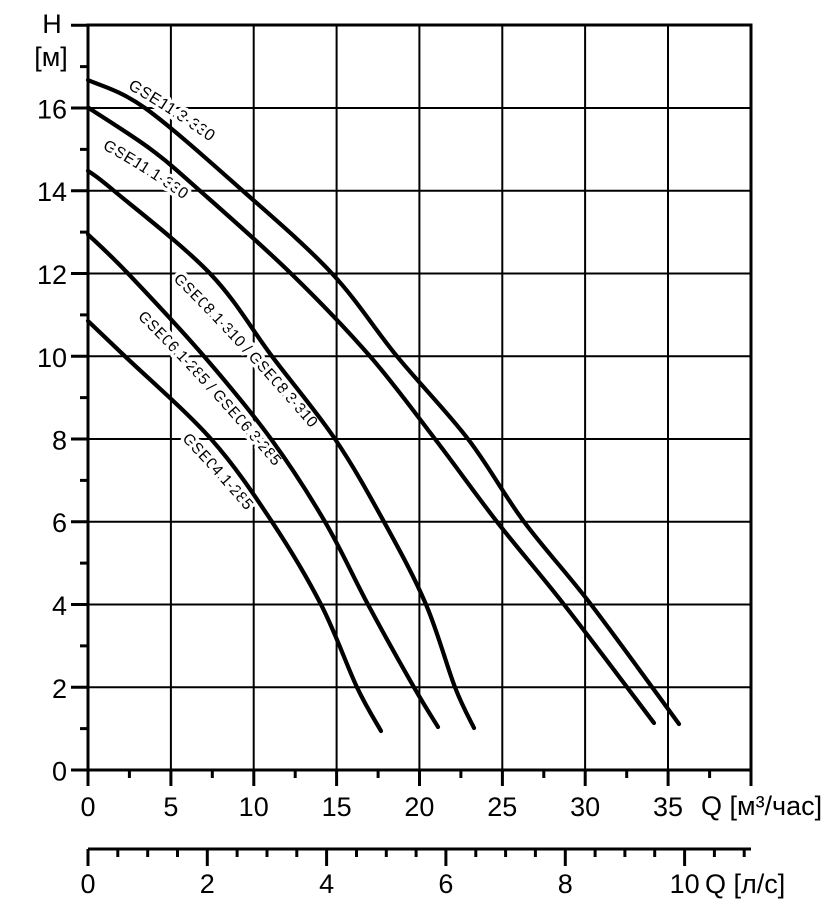 Image resolution: width=832 pixels, height=915 pixels. Describe the element at coordinates (502, 807) in the screenshot. I see `svg-text: 25` at that location.